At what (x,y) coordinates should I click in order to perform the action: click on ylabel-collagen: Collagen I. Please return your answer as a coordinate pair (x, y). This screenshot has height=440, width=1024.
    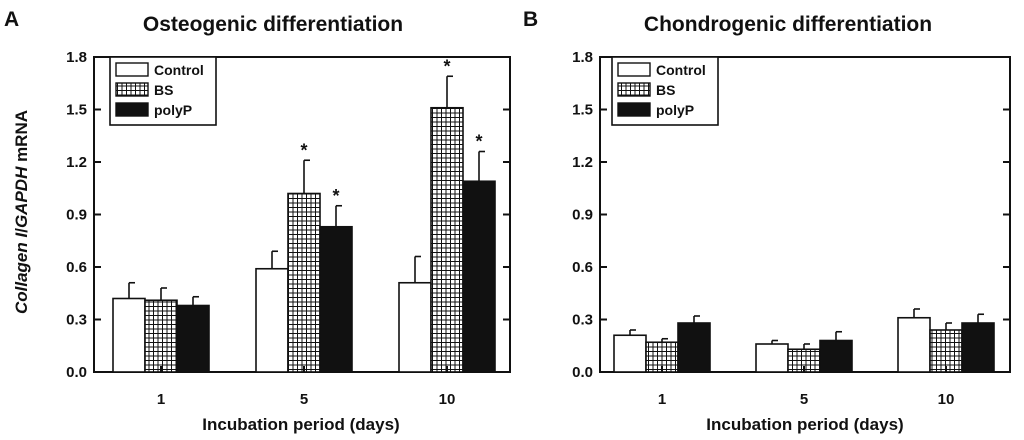
    Looking at the image, I should click on (21, 273).